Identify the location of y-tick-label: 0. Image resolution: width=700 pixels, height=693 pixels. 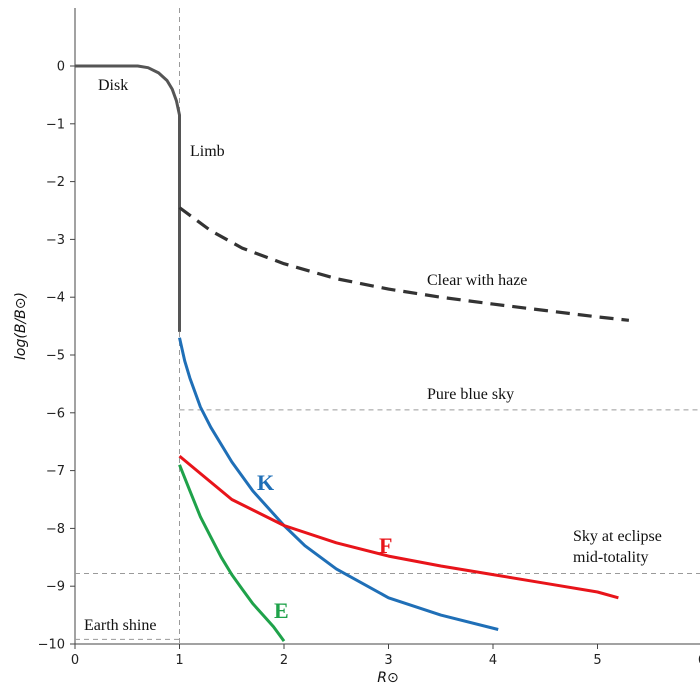
(61, 67).